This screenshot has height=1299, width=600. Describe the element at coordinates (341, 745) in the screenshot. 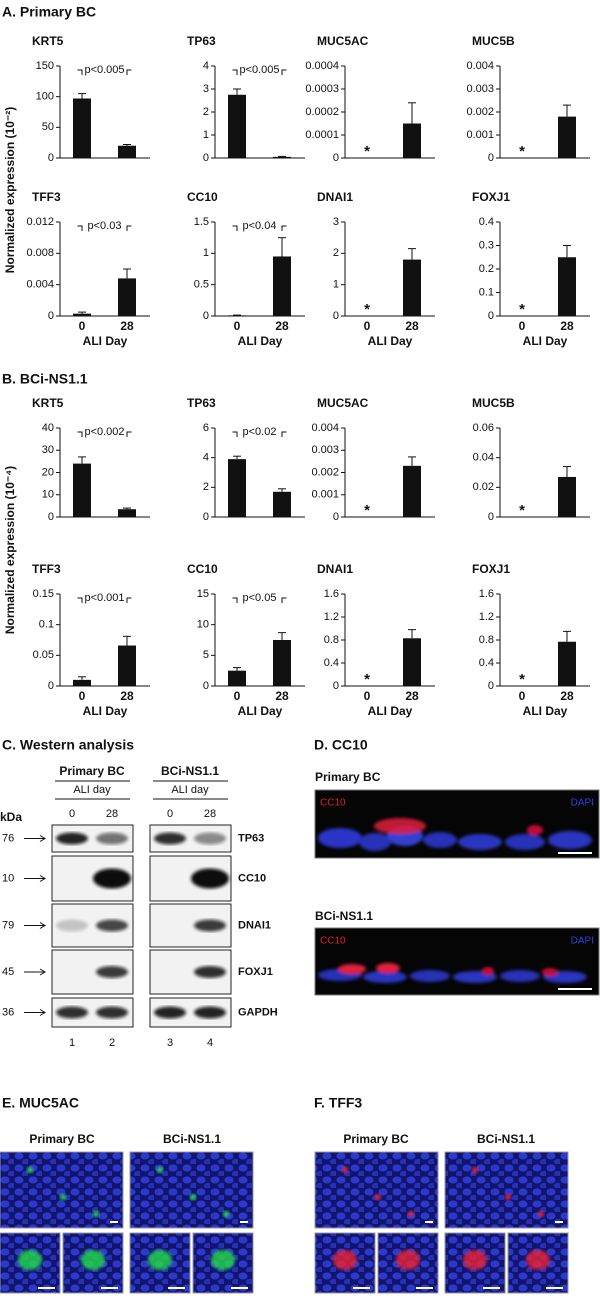

I see `panel-title: D. CC10` at that location.